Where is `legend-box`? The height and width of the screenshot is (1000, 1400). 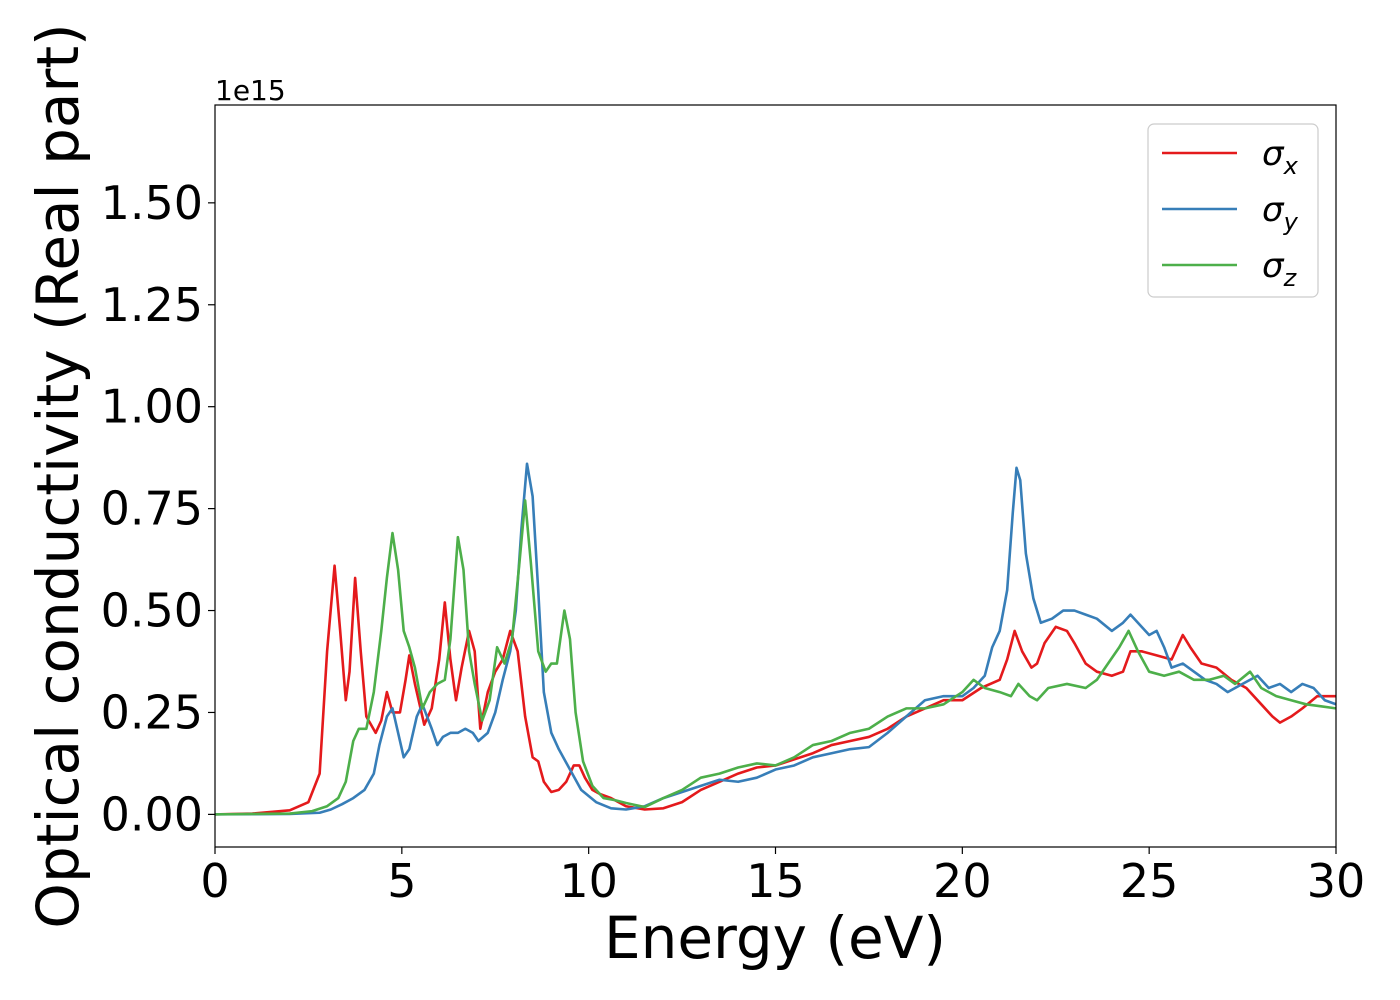
legend-box is located at coordinates (1233, 210).